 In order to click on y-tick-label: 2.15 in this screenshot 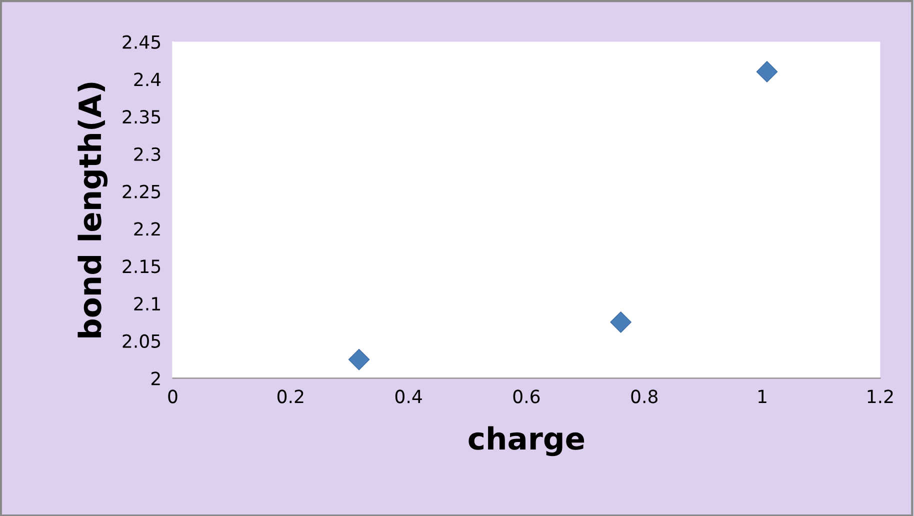, I will do `click(141, 267)`.